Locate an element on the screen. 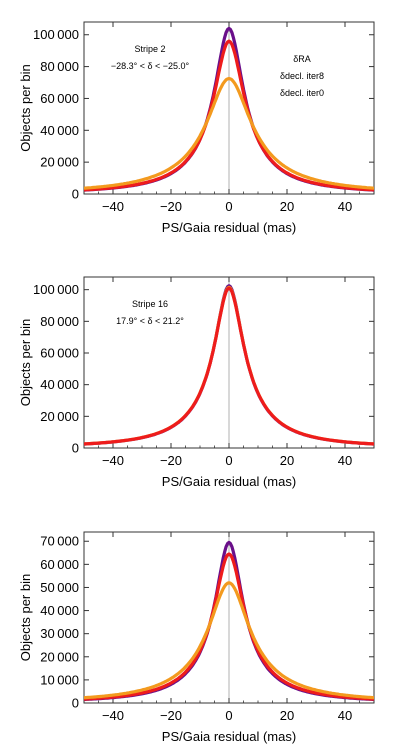 Image resolution: width=415 pixels, height=746 pixels. legend-entry: δdecl. iter0 is located at coordinates (302, 93).